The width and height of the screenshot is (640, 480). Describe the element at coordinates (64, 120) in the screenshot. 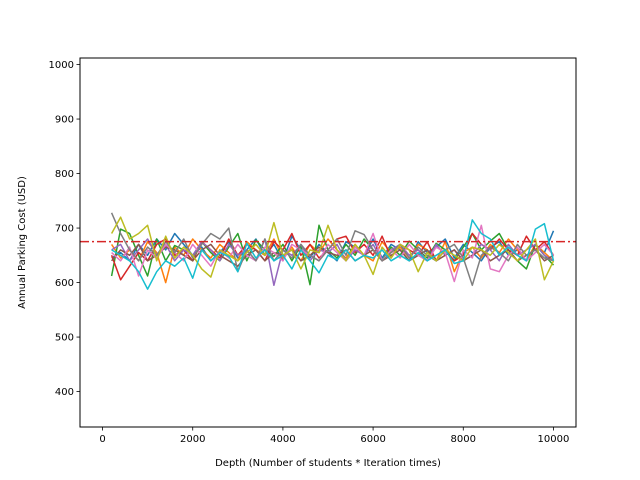

I see `y-tick-label: 900` at that location.